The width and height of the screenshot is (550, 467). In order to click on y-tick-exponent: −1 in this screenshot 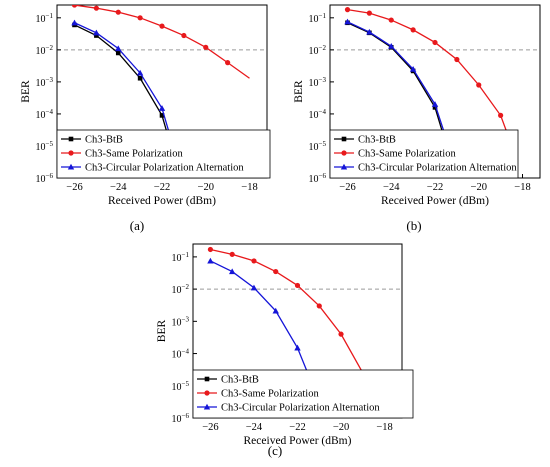, I will do `click(186, 255)`.